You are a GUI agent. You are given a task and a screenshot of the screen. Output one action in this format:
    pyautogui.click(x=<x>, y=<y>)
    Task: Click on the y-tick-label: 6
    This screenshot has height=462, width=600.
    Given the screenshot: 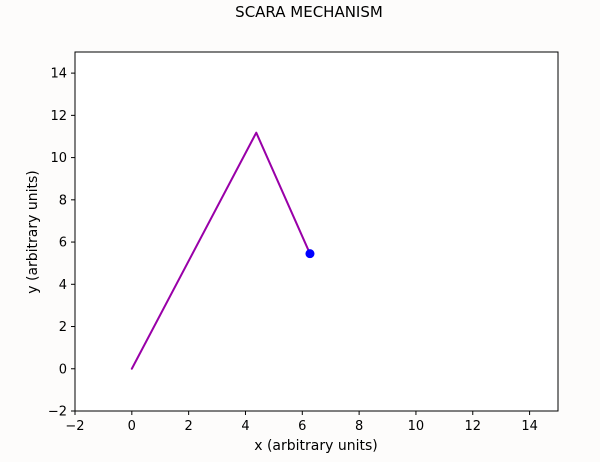 What is the action you would take?
    pyautogui.click(x=63, y=243)
    